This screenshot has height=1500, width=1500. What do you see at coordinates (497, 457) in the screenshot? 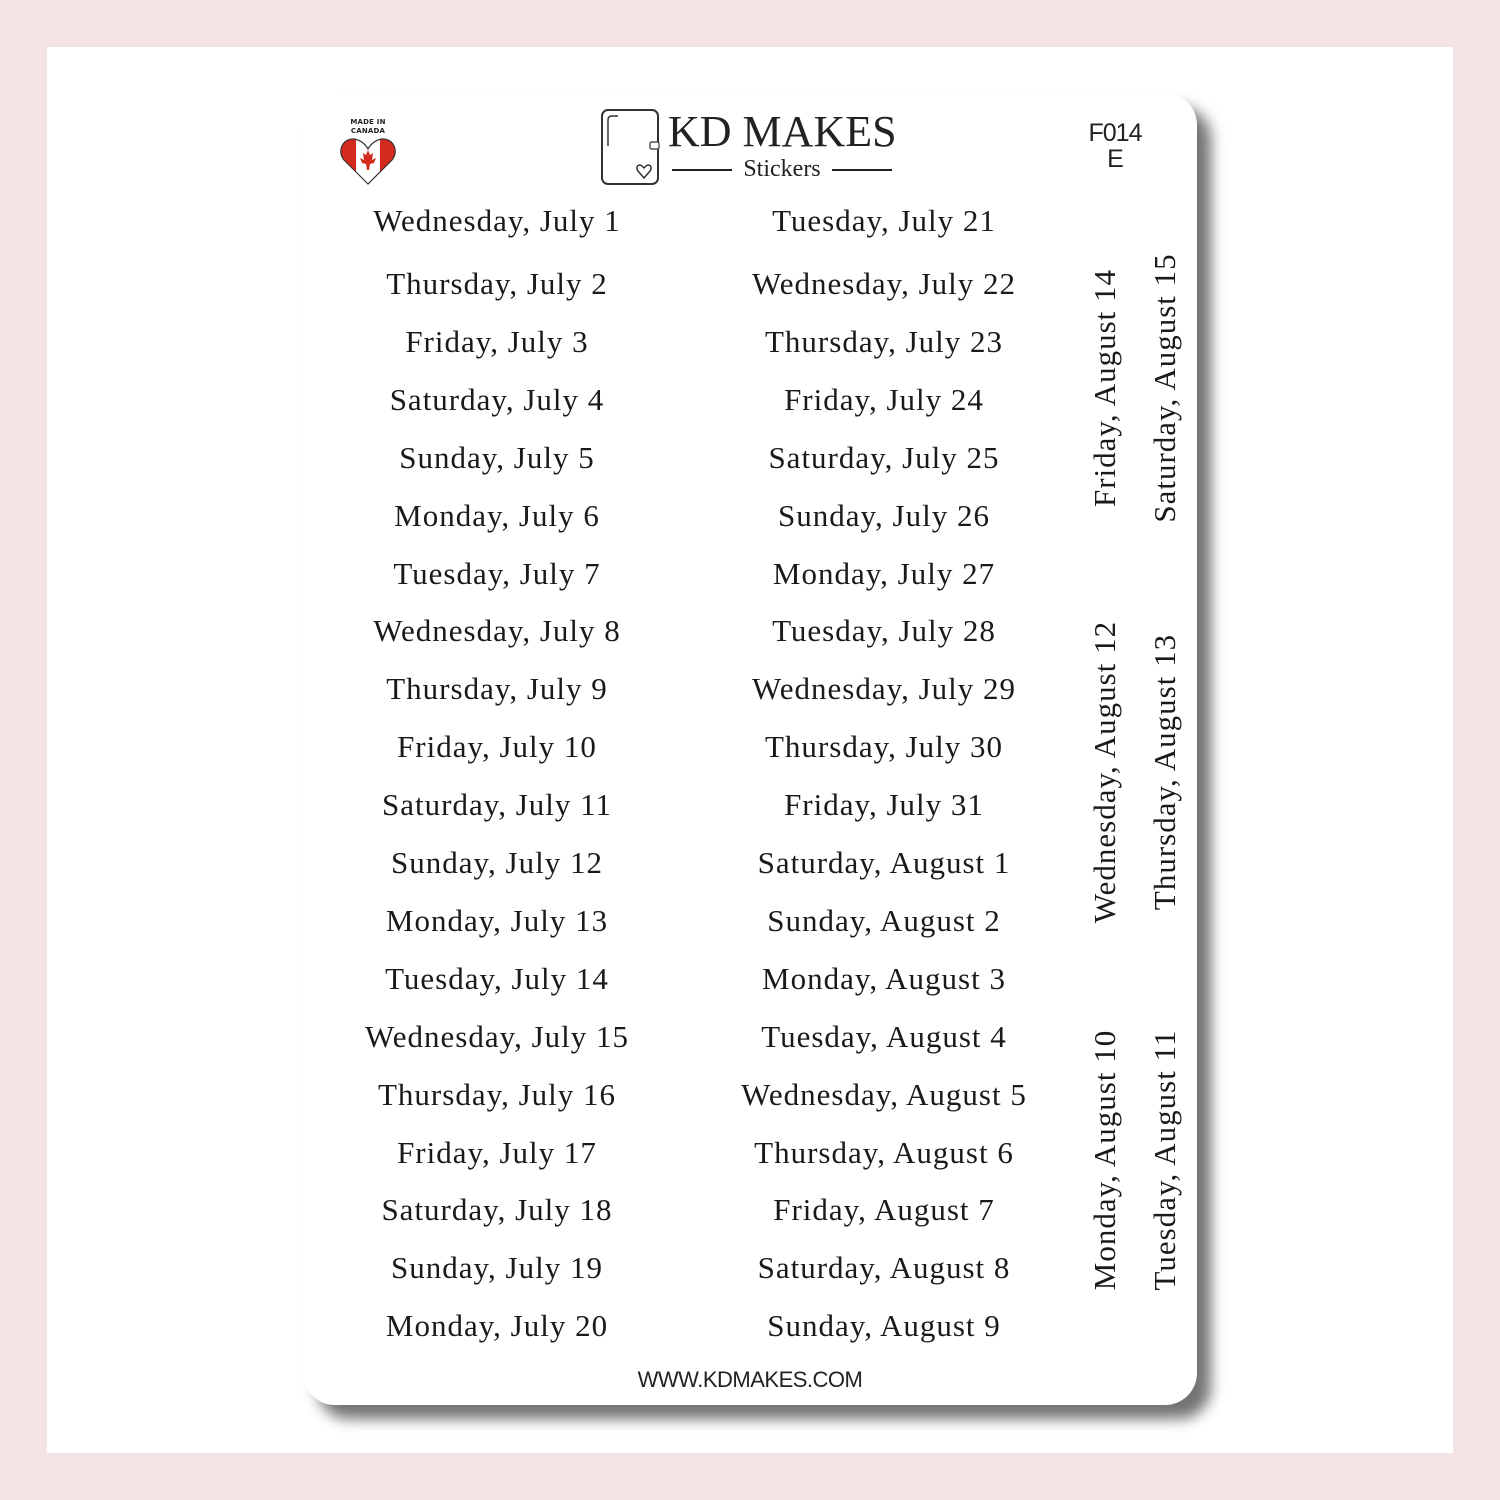
I see `date-sticker: Sunday, July 5` at bounding box center [497, 457].